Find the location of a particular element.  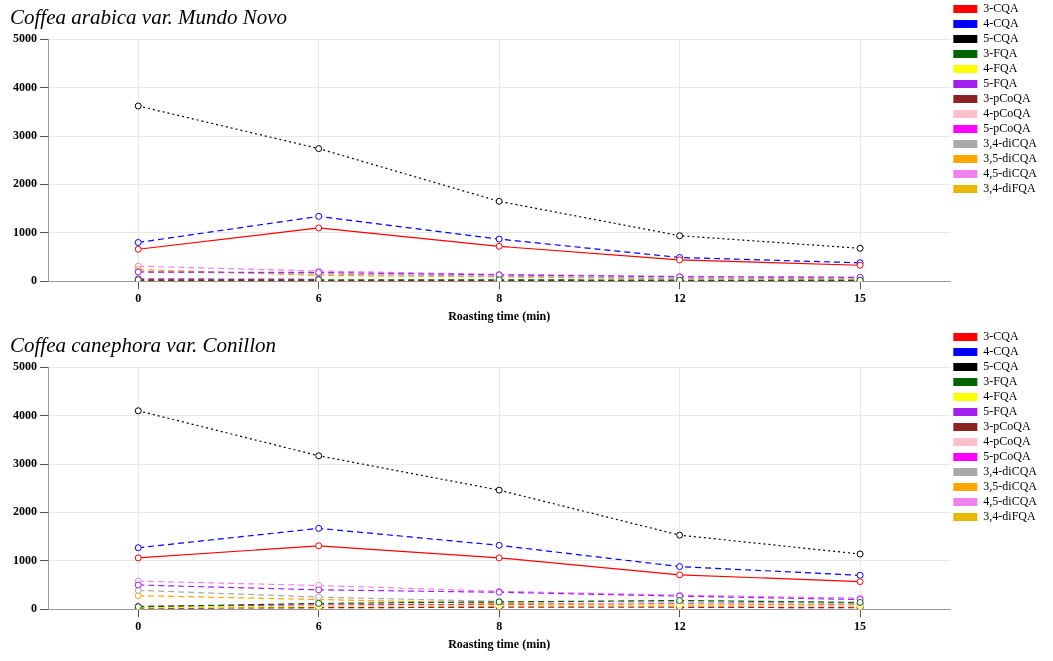

chart-title: Coffea arabica var. Mundo Novo is located at coordinates (149, 17).